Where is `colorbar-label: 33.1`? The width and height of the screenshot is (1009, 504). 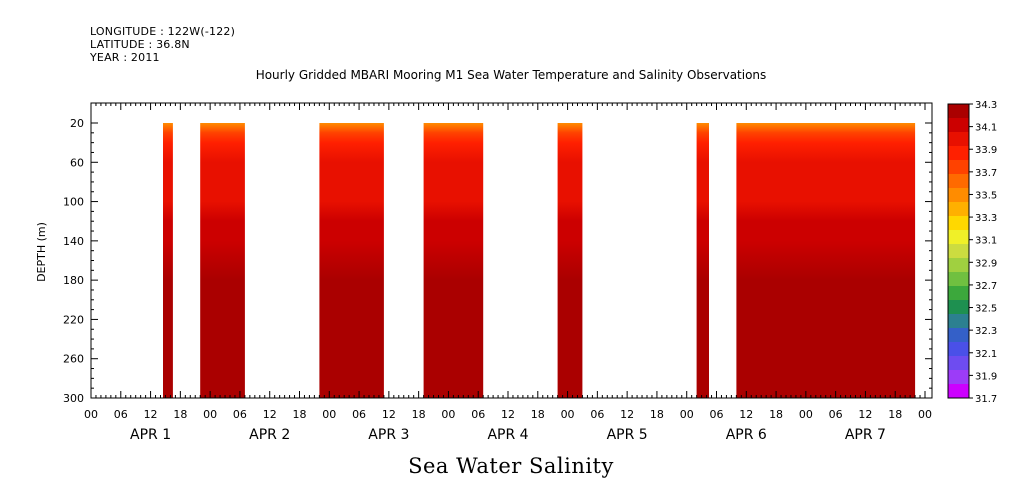
colorbar-label: 33.1 is located at coordinates (986, 241).